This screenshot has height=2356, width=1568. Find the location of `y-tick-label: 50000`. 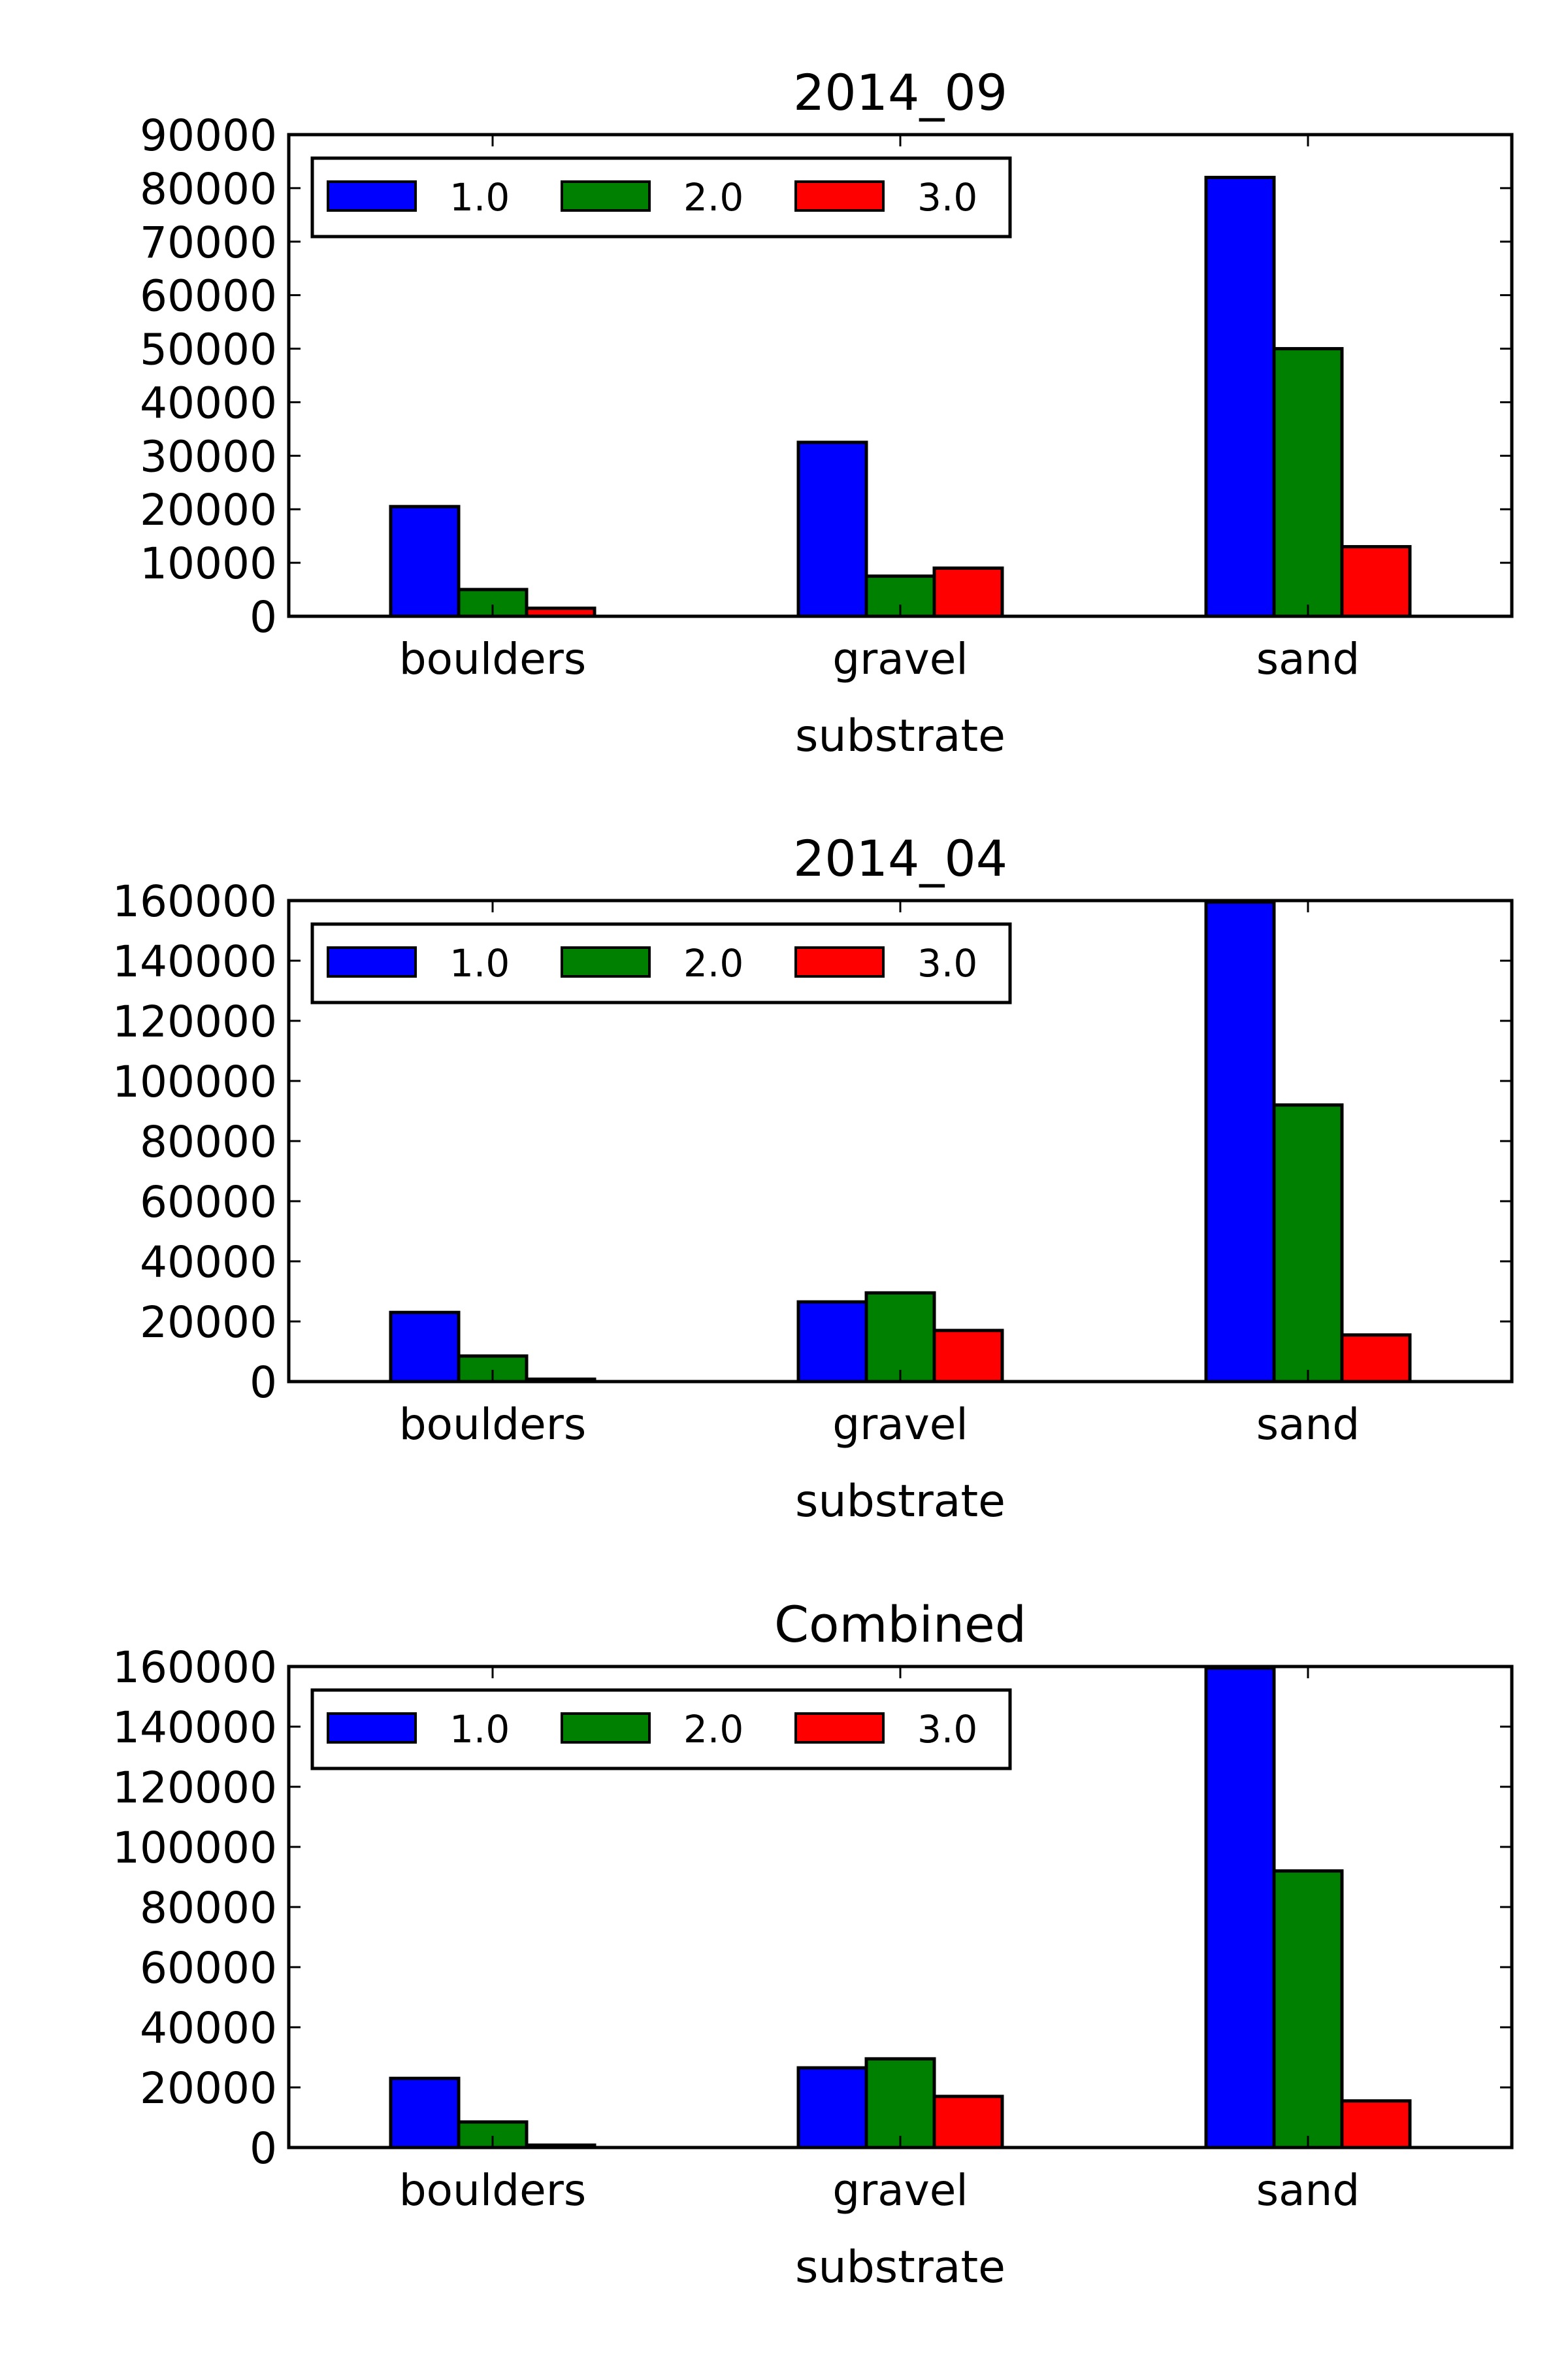

y-tick-label: 50000 is located at coordinates (208, 350).